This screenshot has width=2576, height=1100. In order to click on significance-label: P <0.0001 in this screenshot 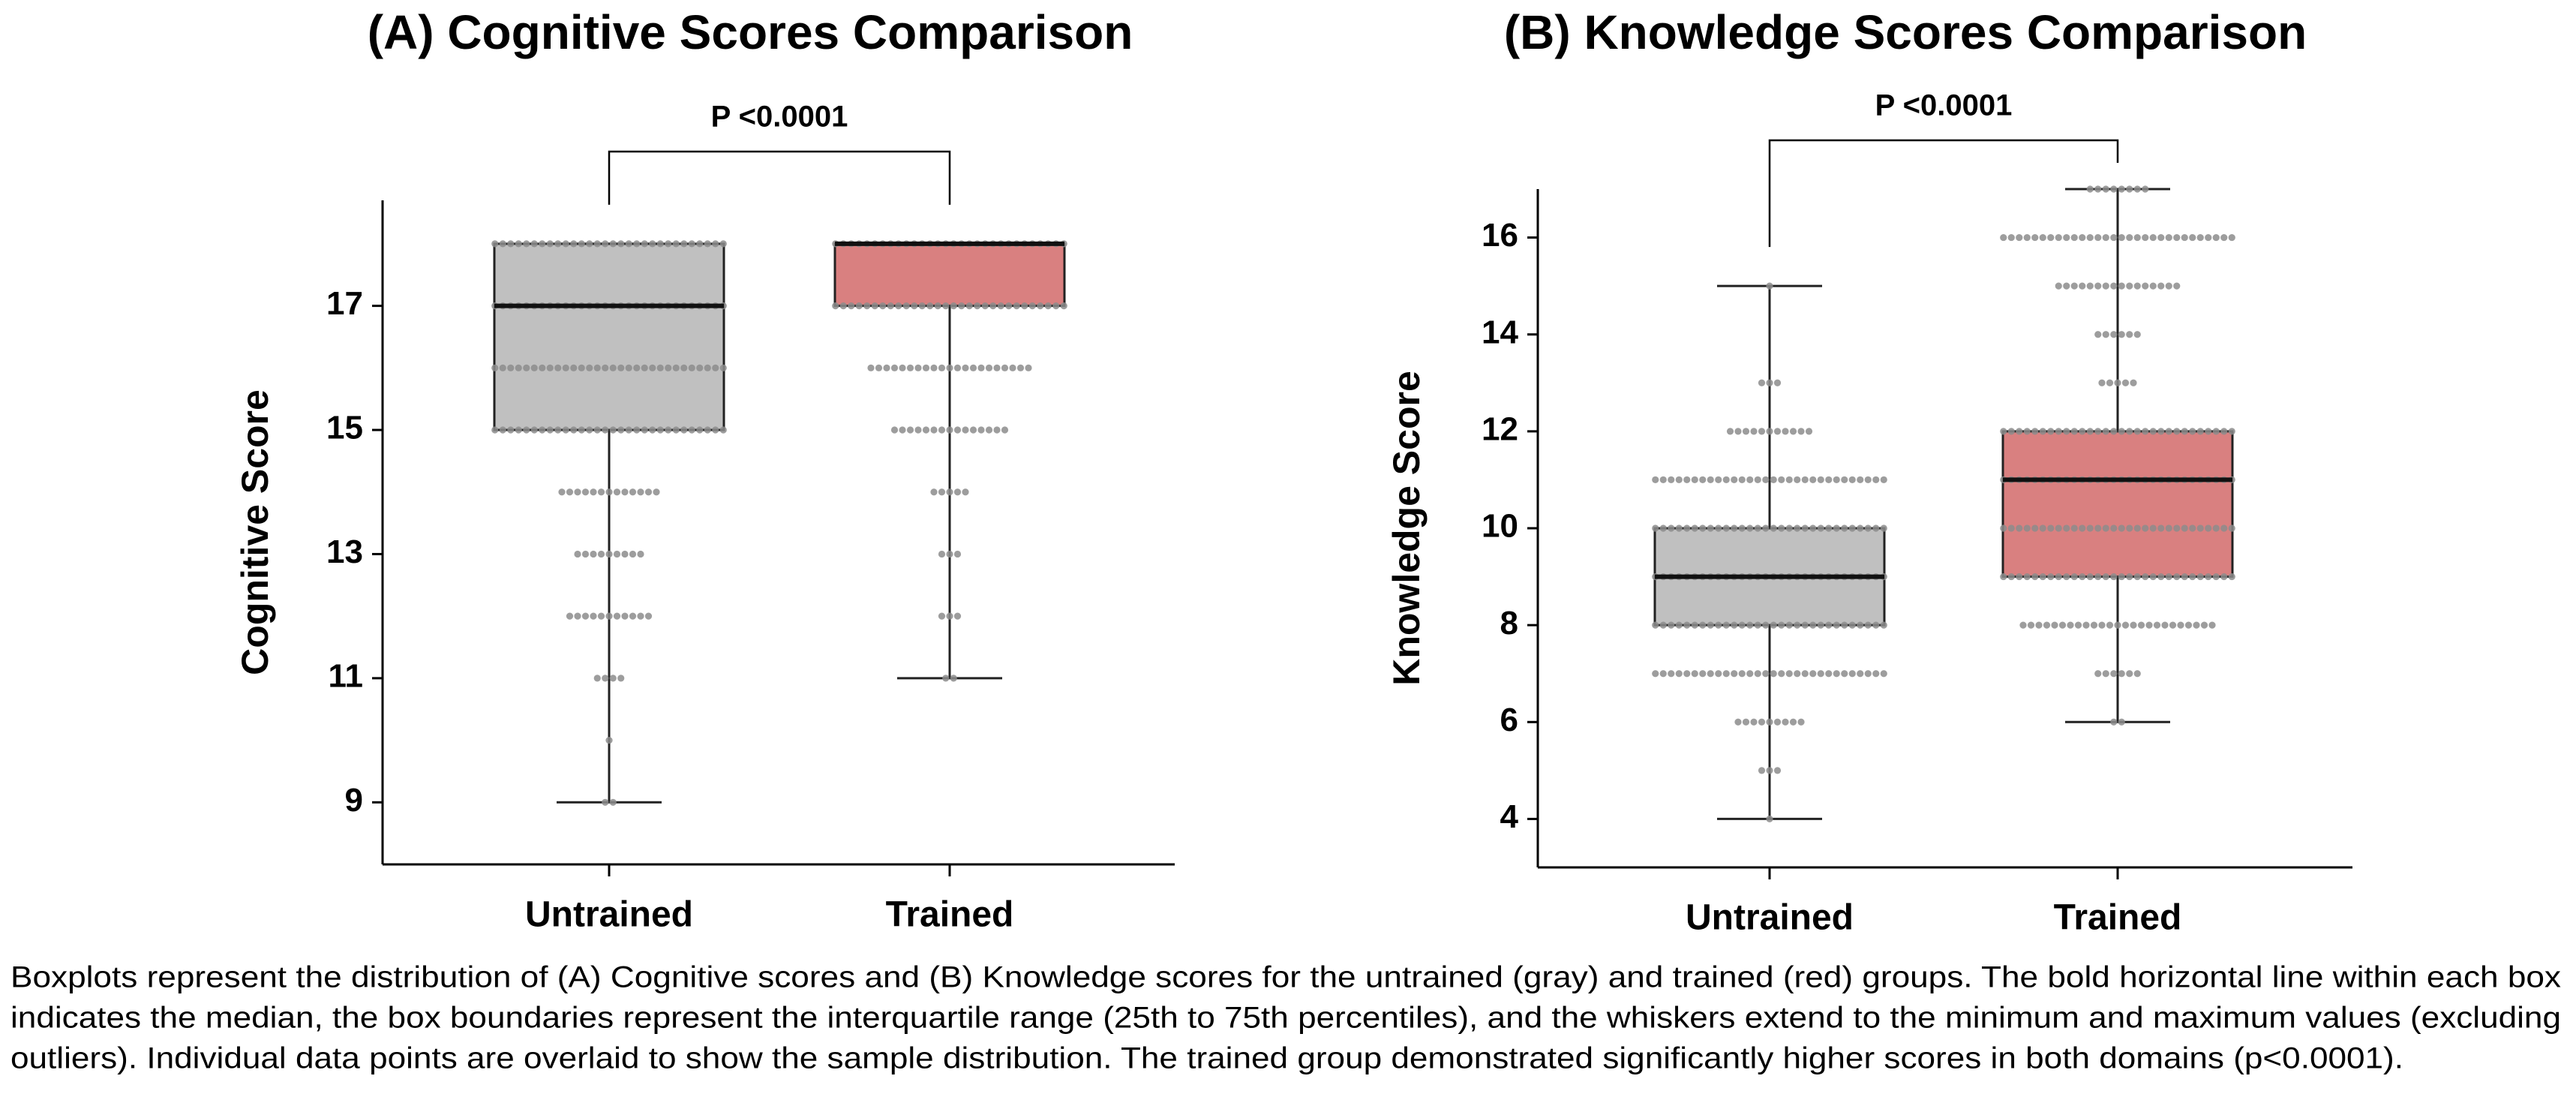, I will do `click(1944, 105)`.